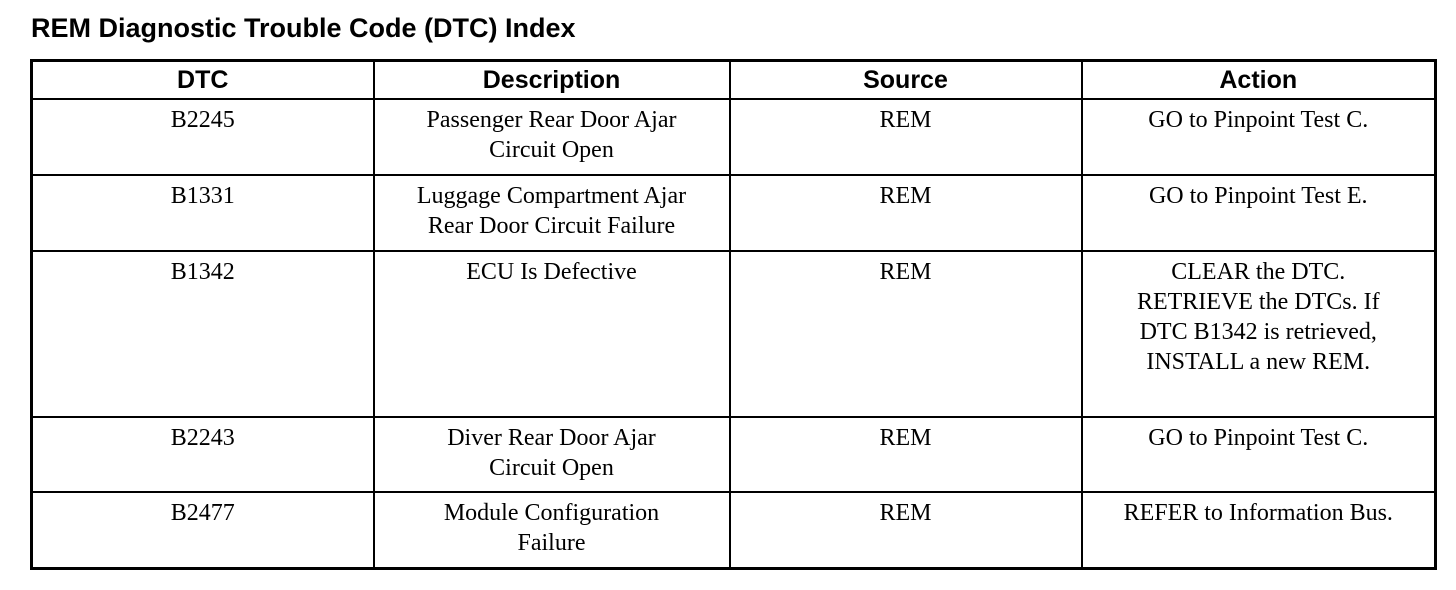  I want to click on column-header-action: Action, so click(1258, 79).